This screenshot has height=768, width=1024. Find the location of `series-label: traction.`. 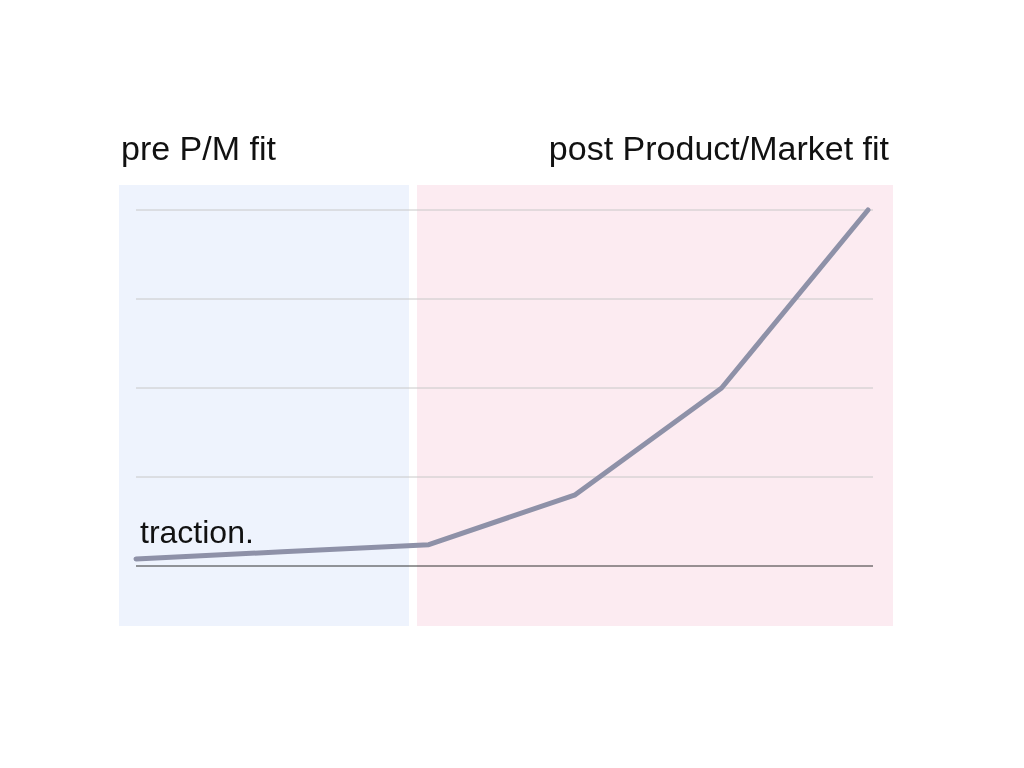

series-label: traction. is located at coordinates (197, 531).